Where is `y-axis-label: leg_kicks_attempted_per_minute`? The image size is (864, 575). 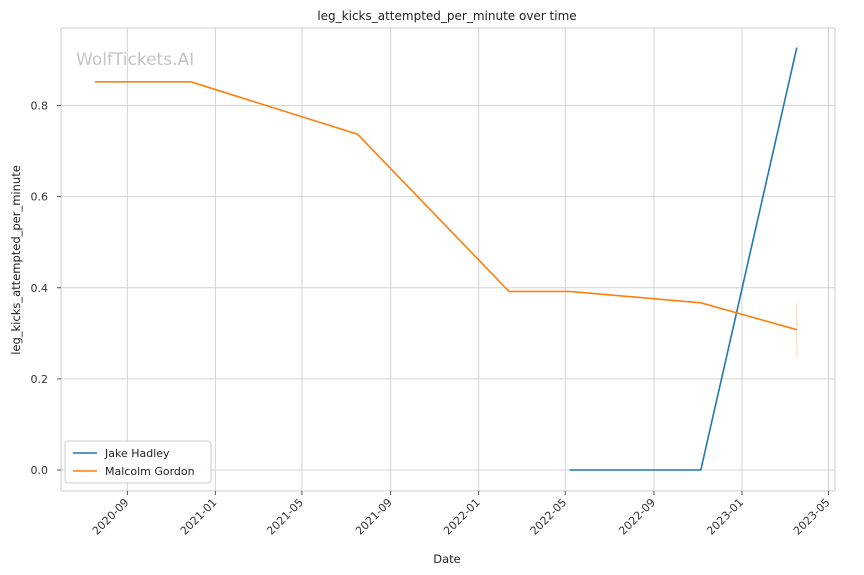
y-axis-label: leg_kicks_attempted_per_minute is located at coordinates (16, 260).